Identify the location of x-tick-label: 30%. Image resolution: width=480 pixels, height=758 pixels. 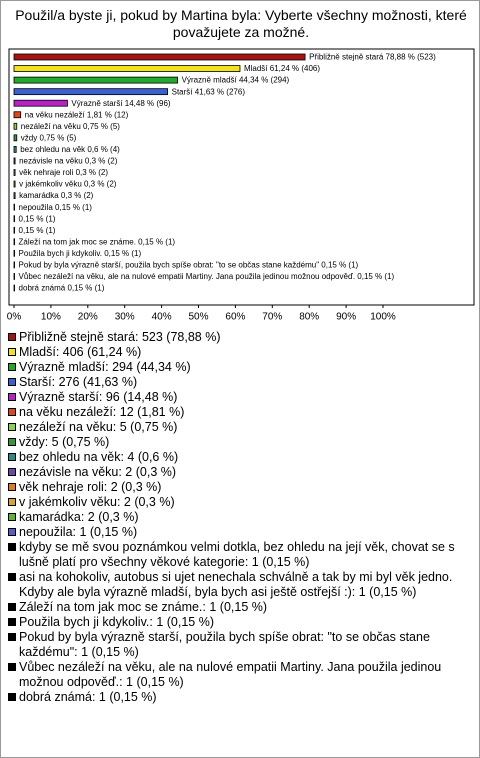
(125, 317).